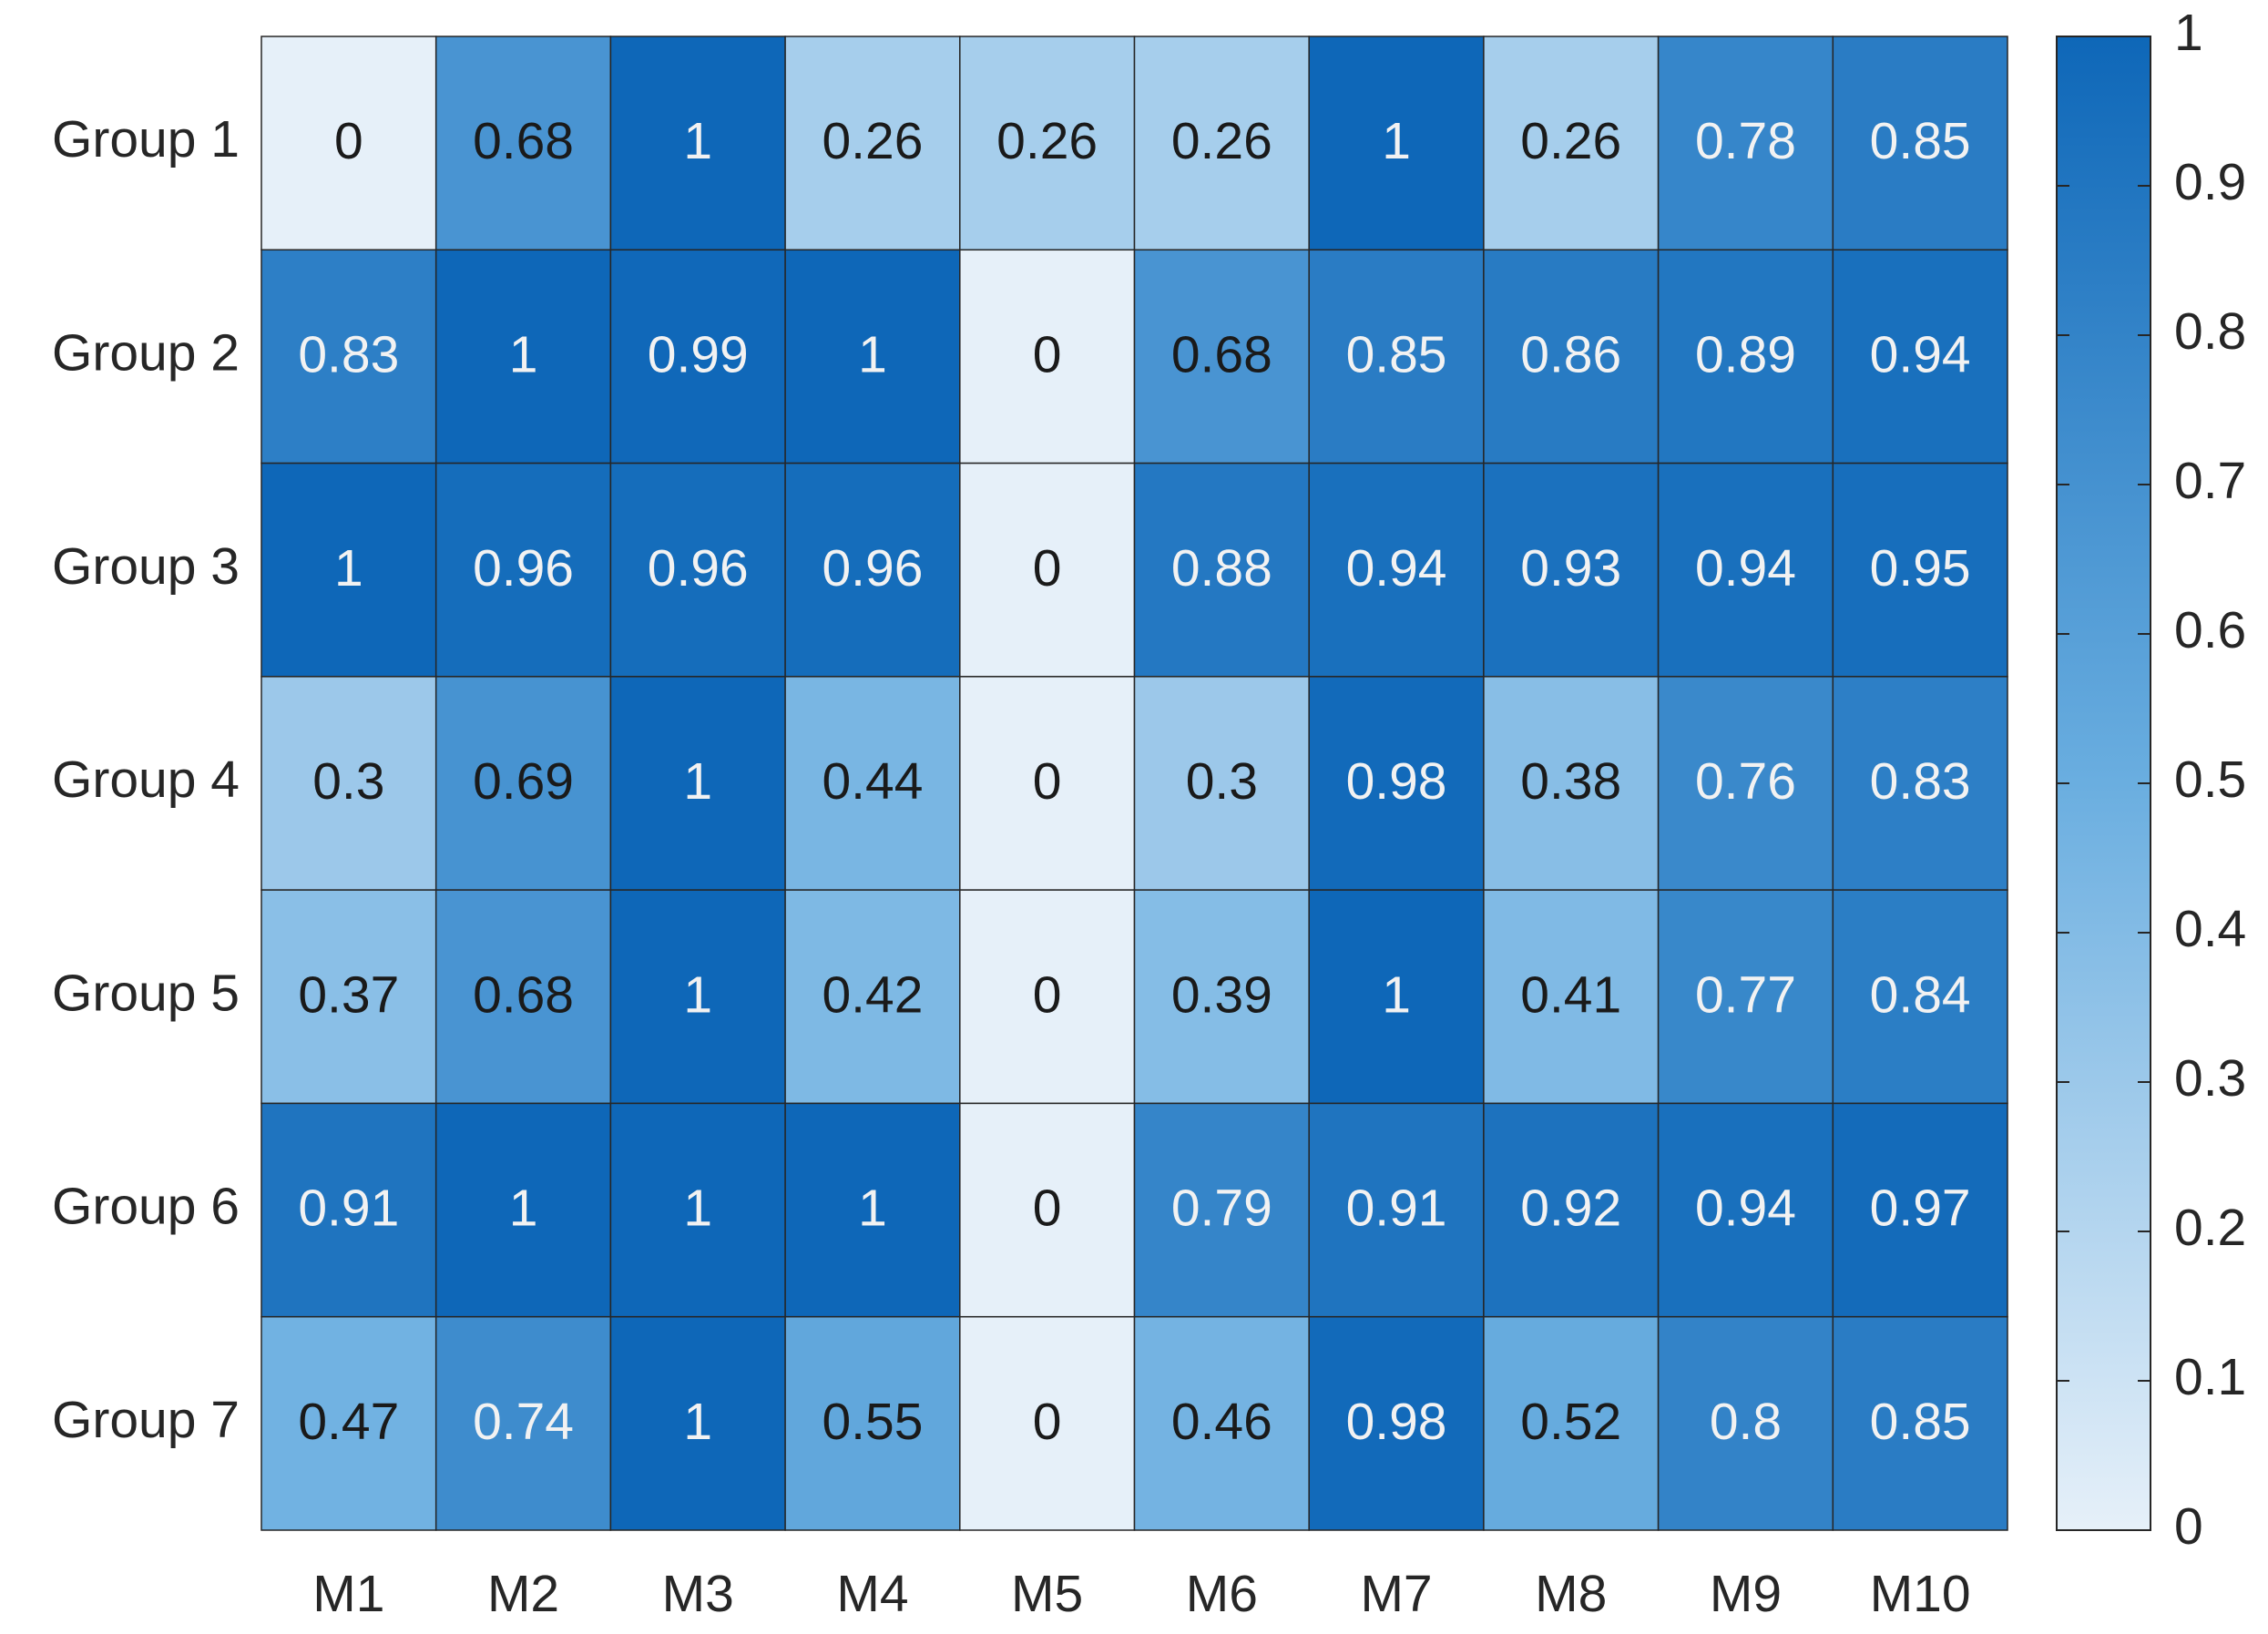 This screenshot has width=2268, height=1634. What do you see at coordinates (146, 139) in the screenshot?
I see `y-tick-label: Group 1` at bounding box center [146, 139].